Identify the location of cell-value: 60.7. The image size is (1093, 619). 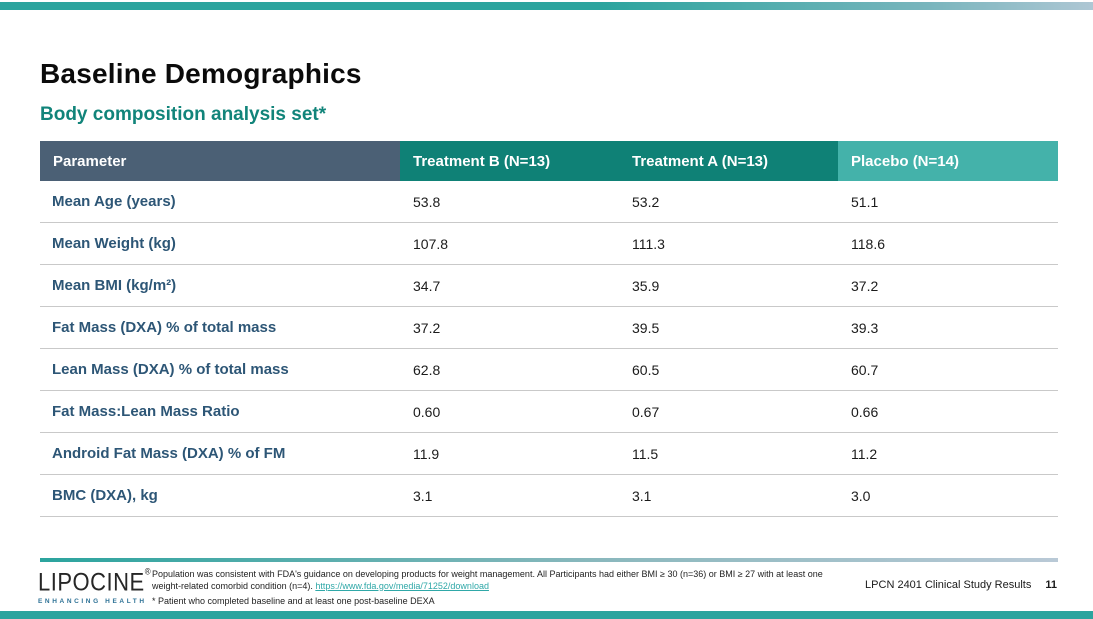
(948, 369).